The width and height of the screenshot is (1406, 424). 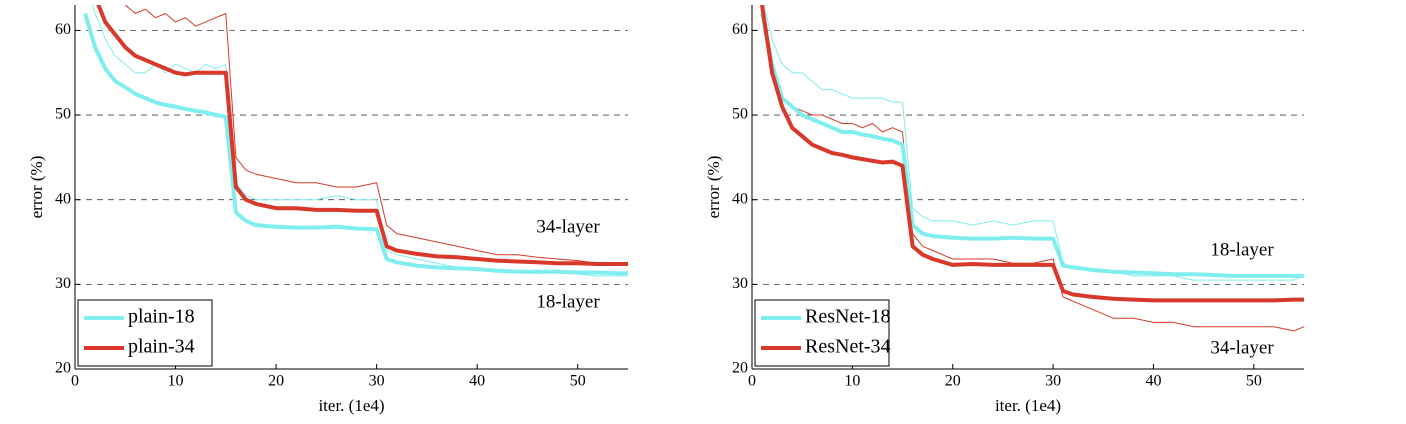 I want to click on legend-label: ResNet-34, so click(x=848, y=347).